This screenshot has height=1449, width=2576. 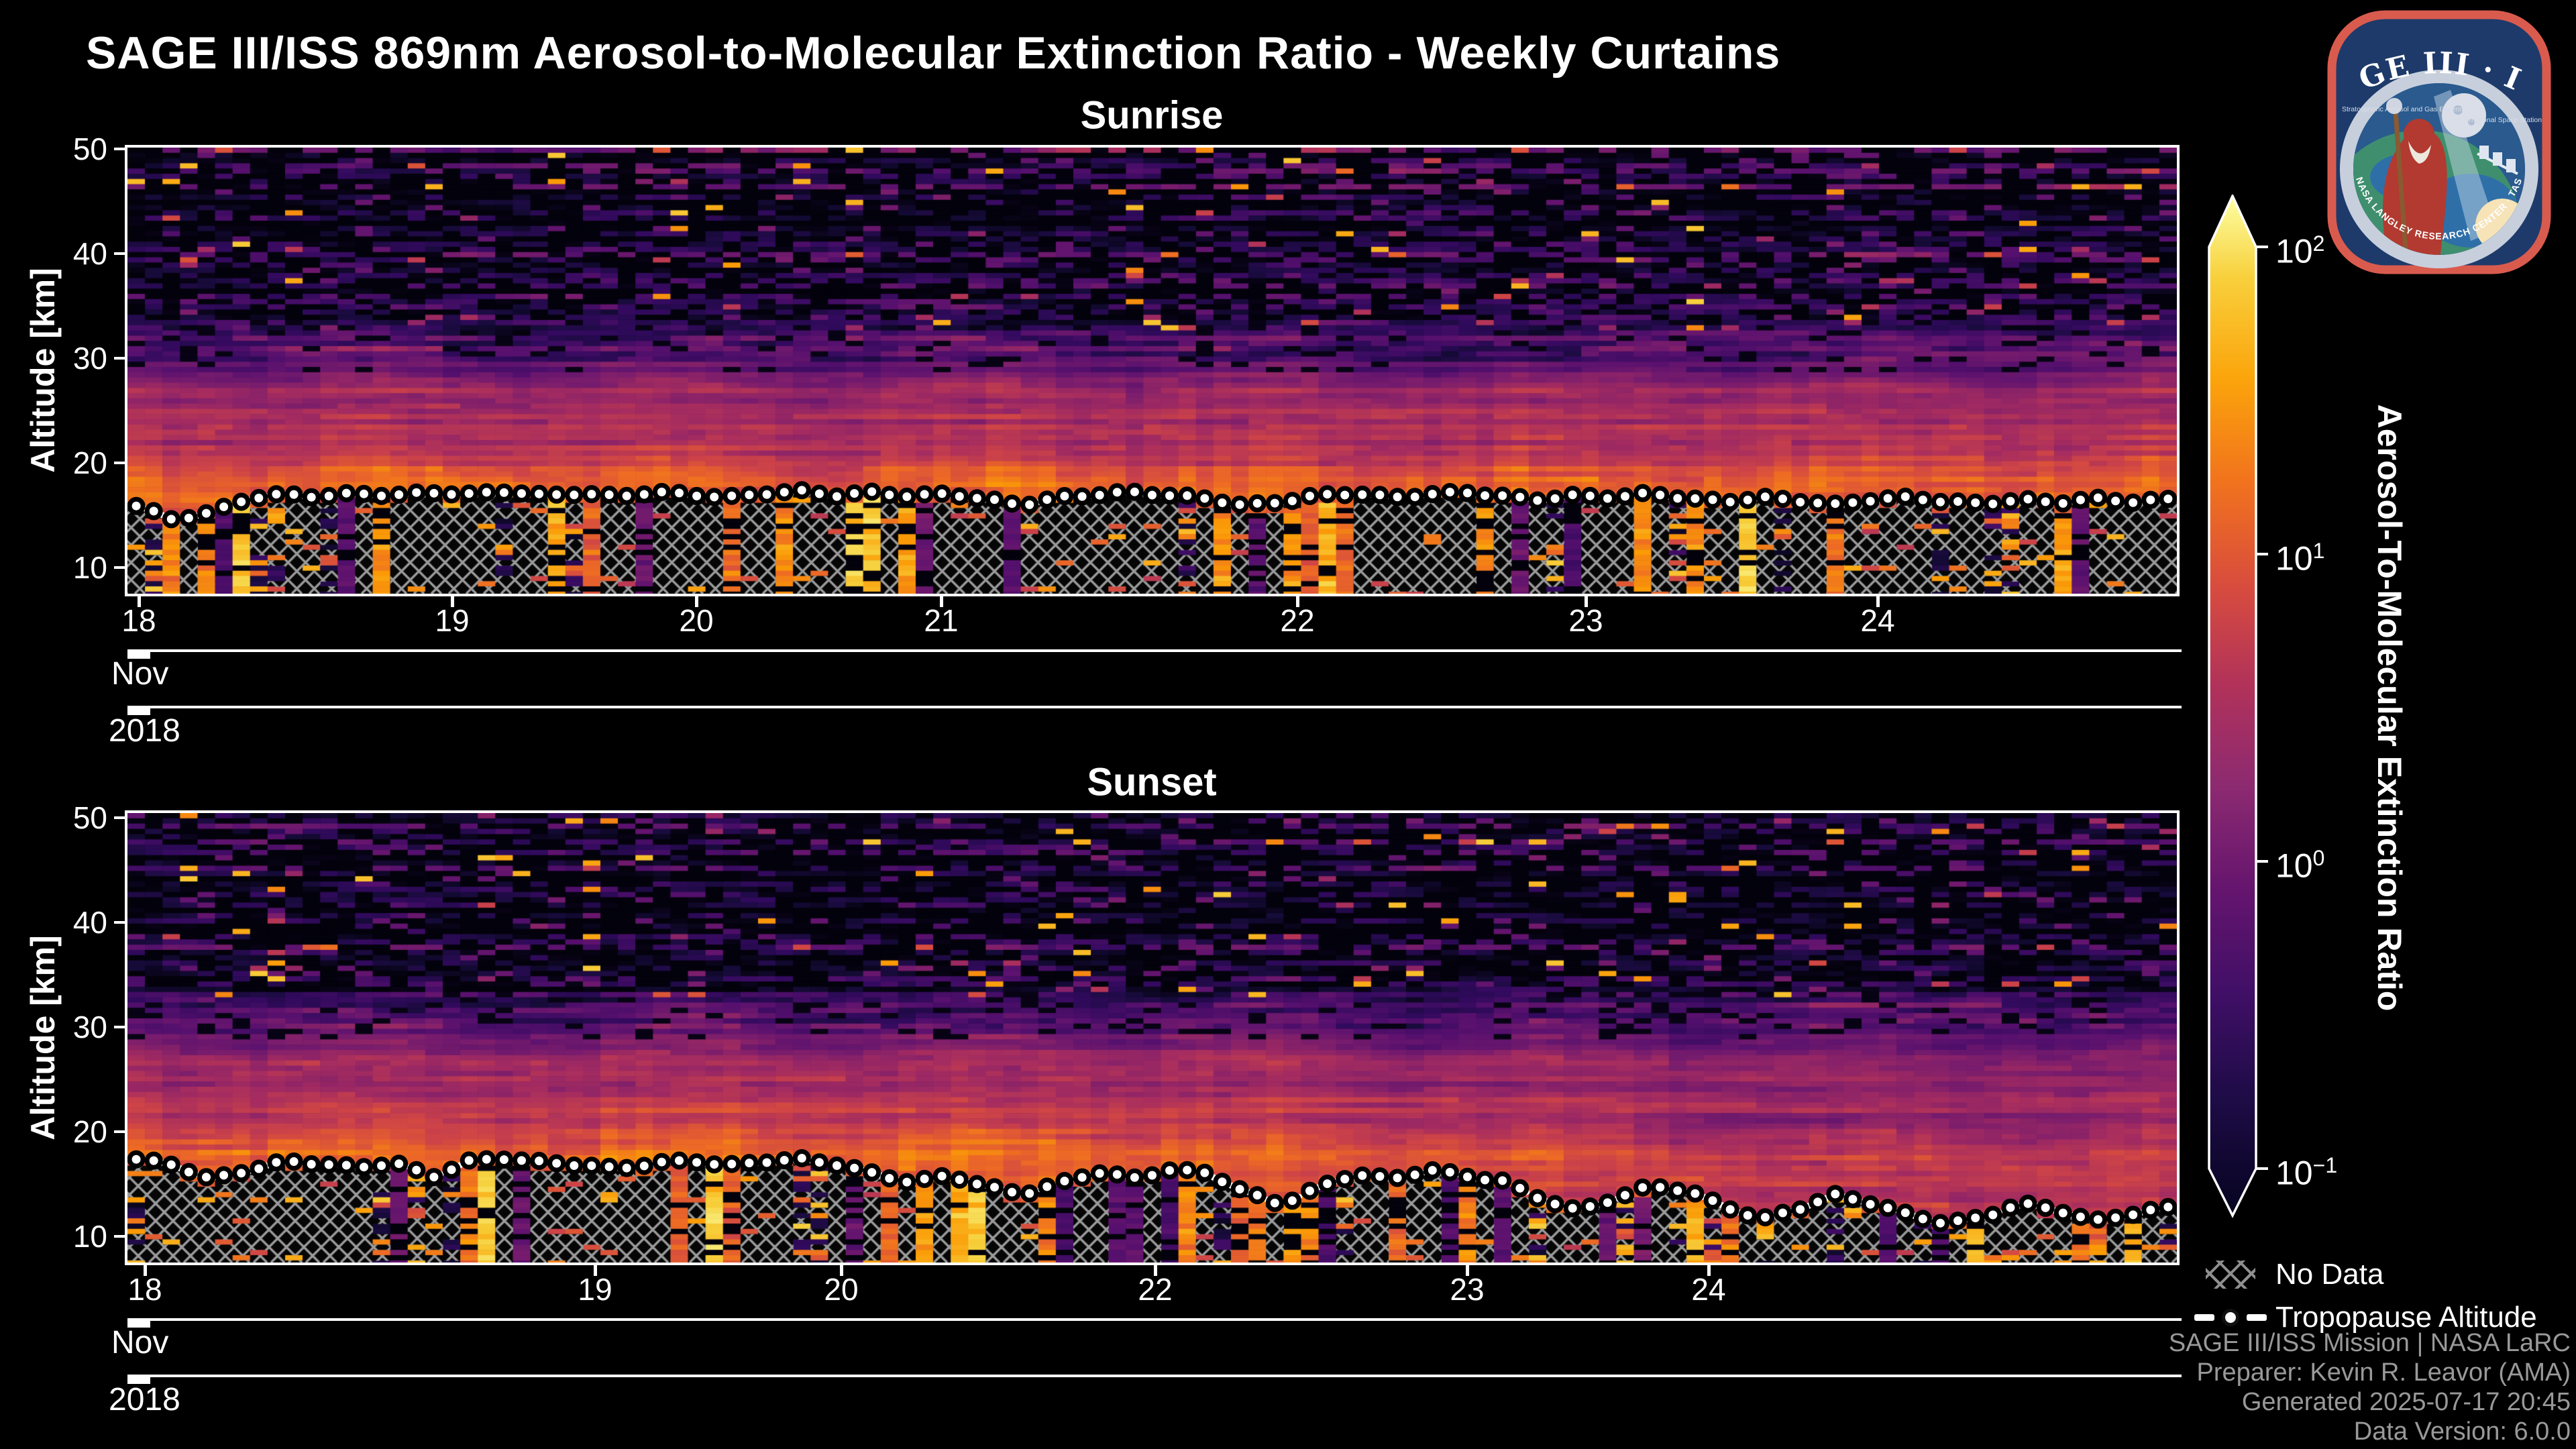 I want to click on father-time-figure, so click(x=2415, y=176).